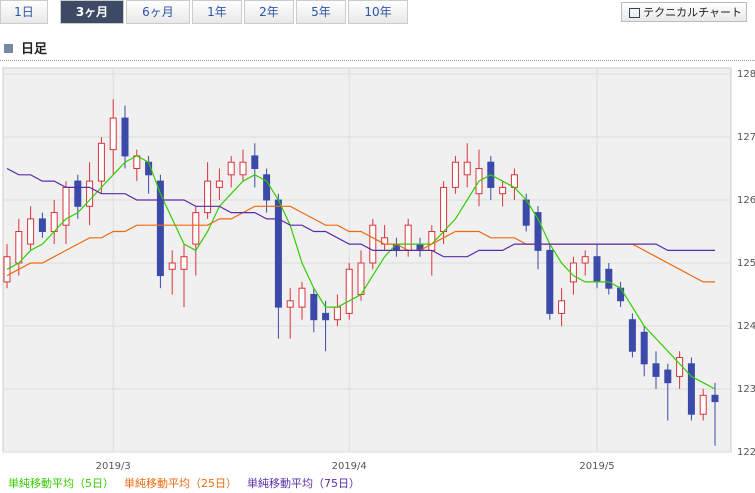  What do you see at coordinates (321, 12) in the screenshot?
I see `tab: 5年` at bounding box center [321, 12].